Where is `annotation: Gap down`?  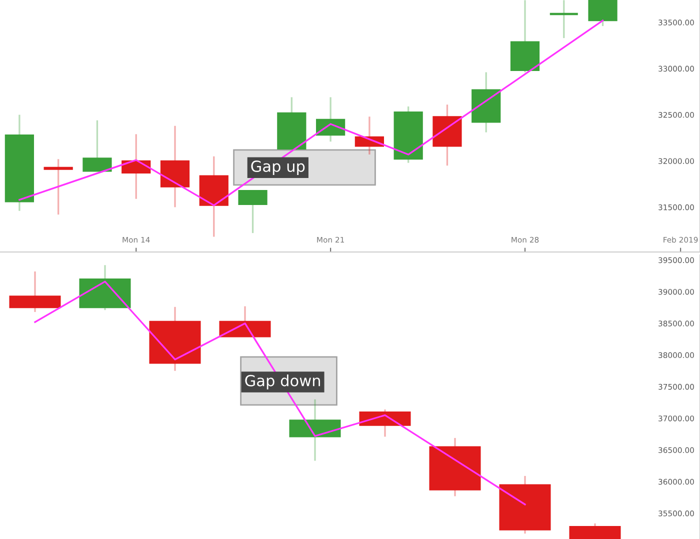
annotation: Gap down is located at coordinates (282, 382).